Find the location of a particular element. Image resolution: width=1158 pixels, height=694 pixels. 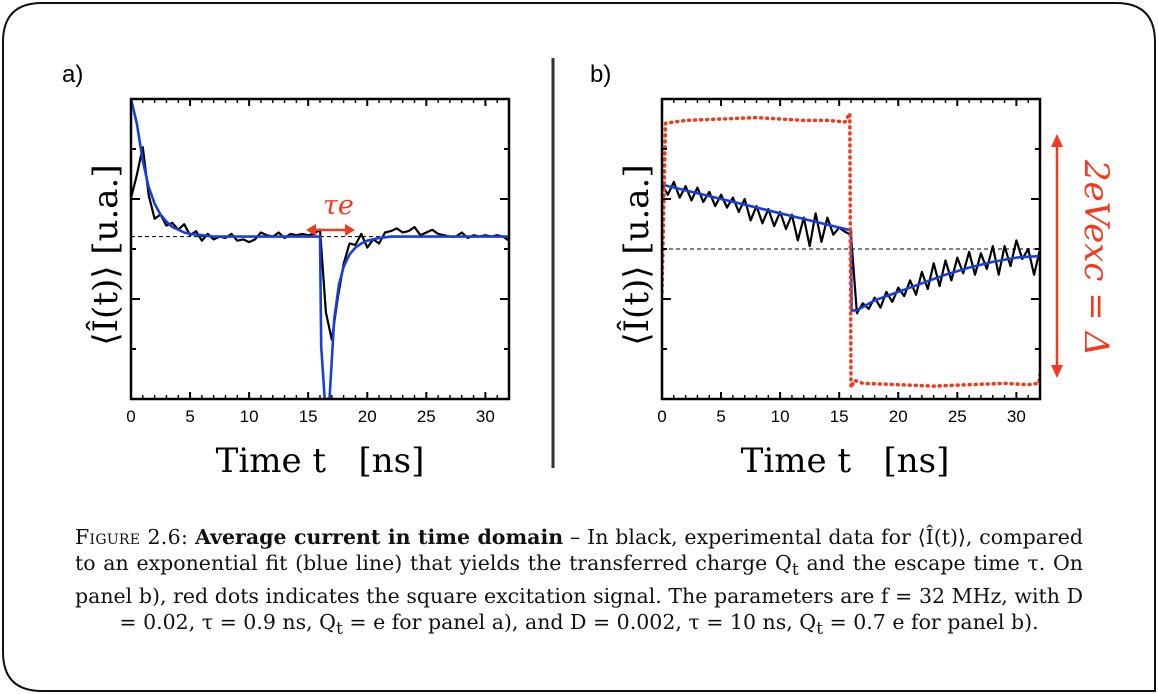

caption-title: Average current in time domain is located at coordinates (379, 537).